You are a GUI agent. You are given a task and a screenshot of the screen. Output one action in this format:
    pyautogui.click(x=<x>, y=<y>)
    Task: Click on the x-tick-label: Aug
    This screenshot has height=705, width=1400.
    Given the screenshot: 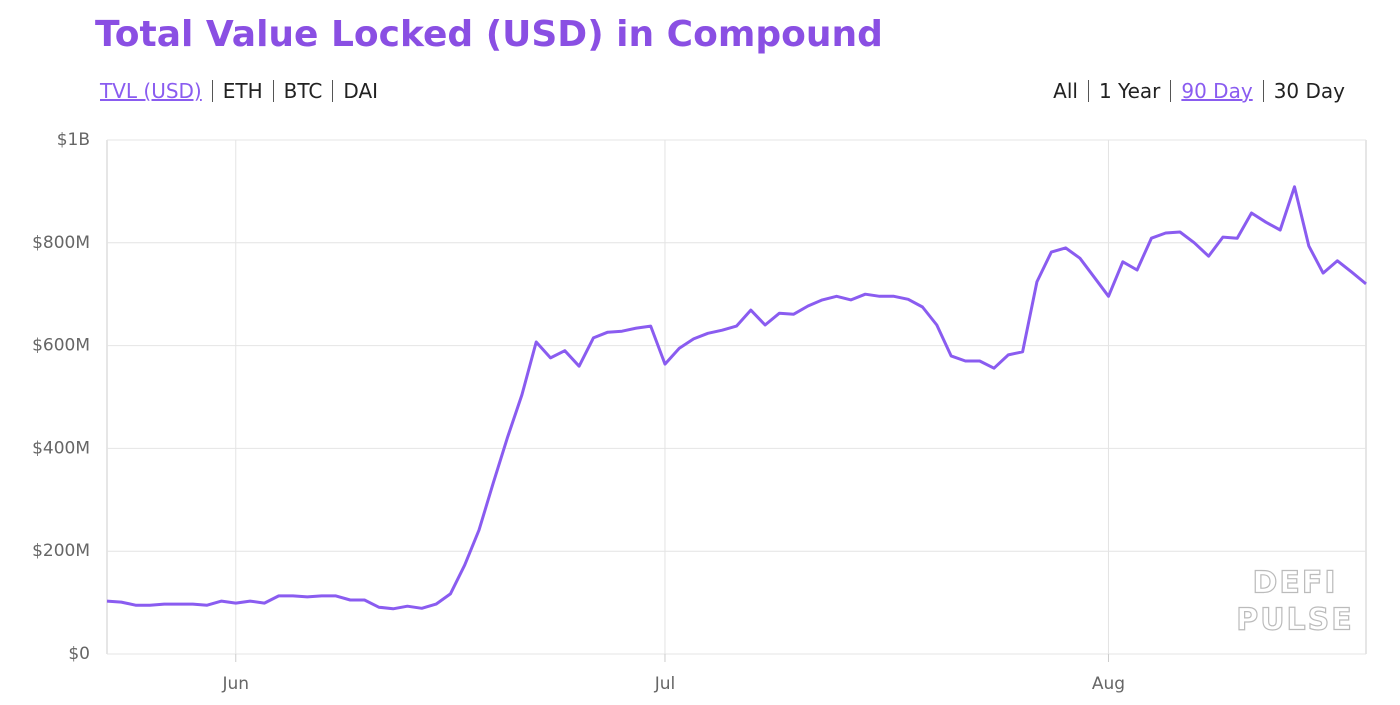 What is the action you would take?
    pyautogui.click(x=1108, y=684)
    